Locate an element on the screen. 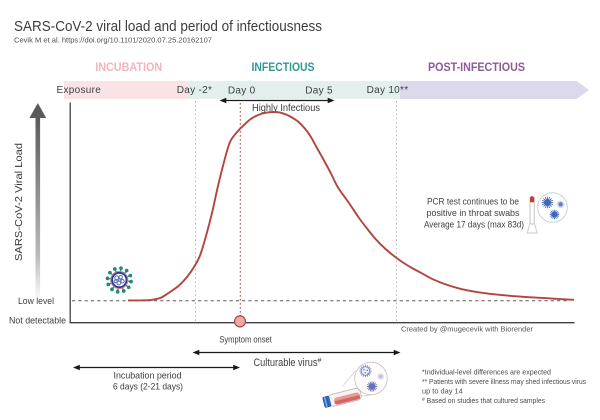 The width and height of the screenshot is (600, 420). svg-text: Day 5 is located at coordinates (319, 91).